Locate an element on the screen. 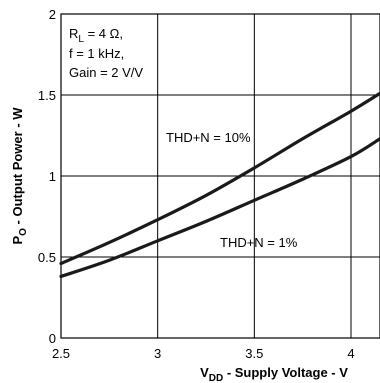  y-tick-label: 1.5 is located at coordinates (47, 95).